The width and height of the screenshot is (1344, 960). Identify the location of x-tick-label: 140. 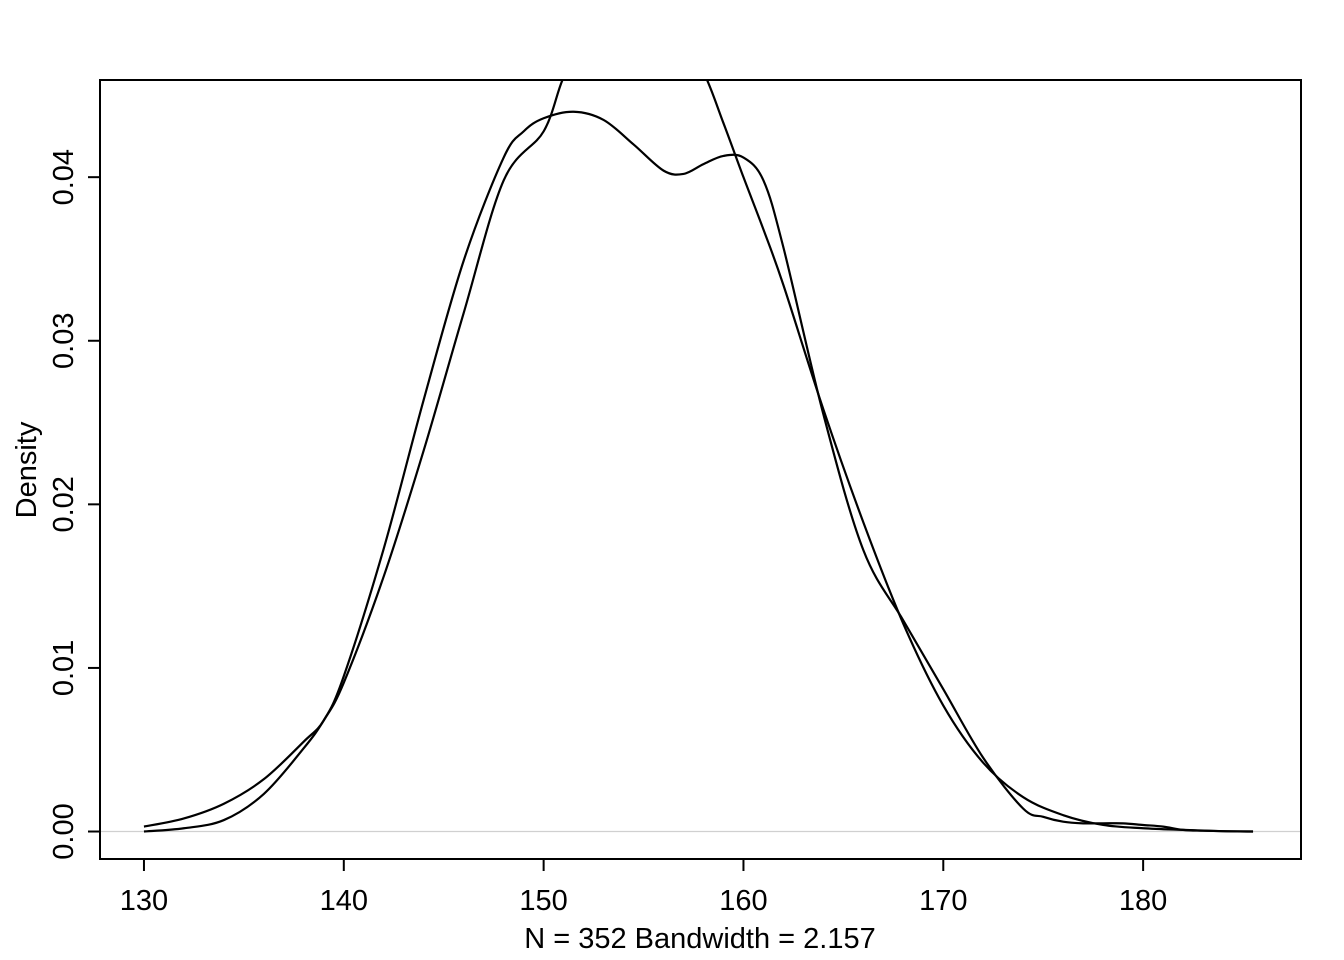
(344, 901).